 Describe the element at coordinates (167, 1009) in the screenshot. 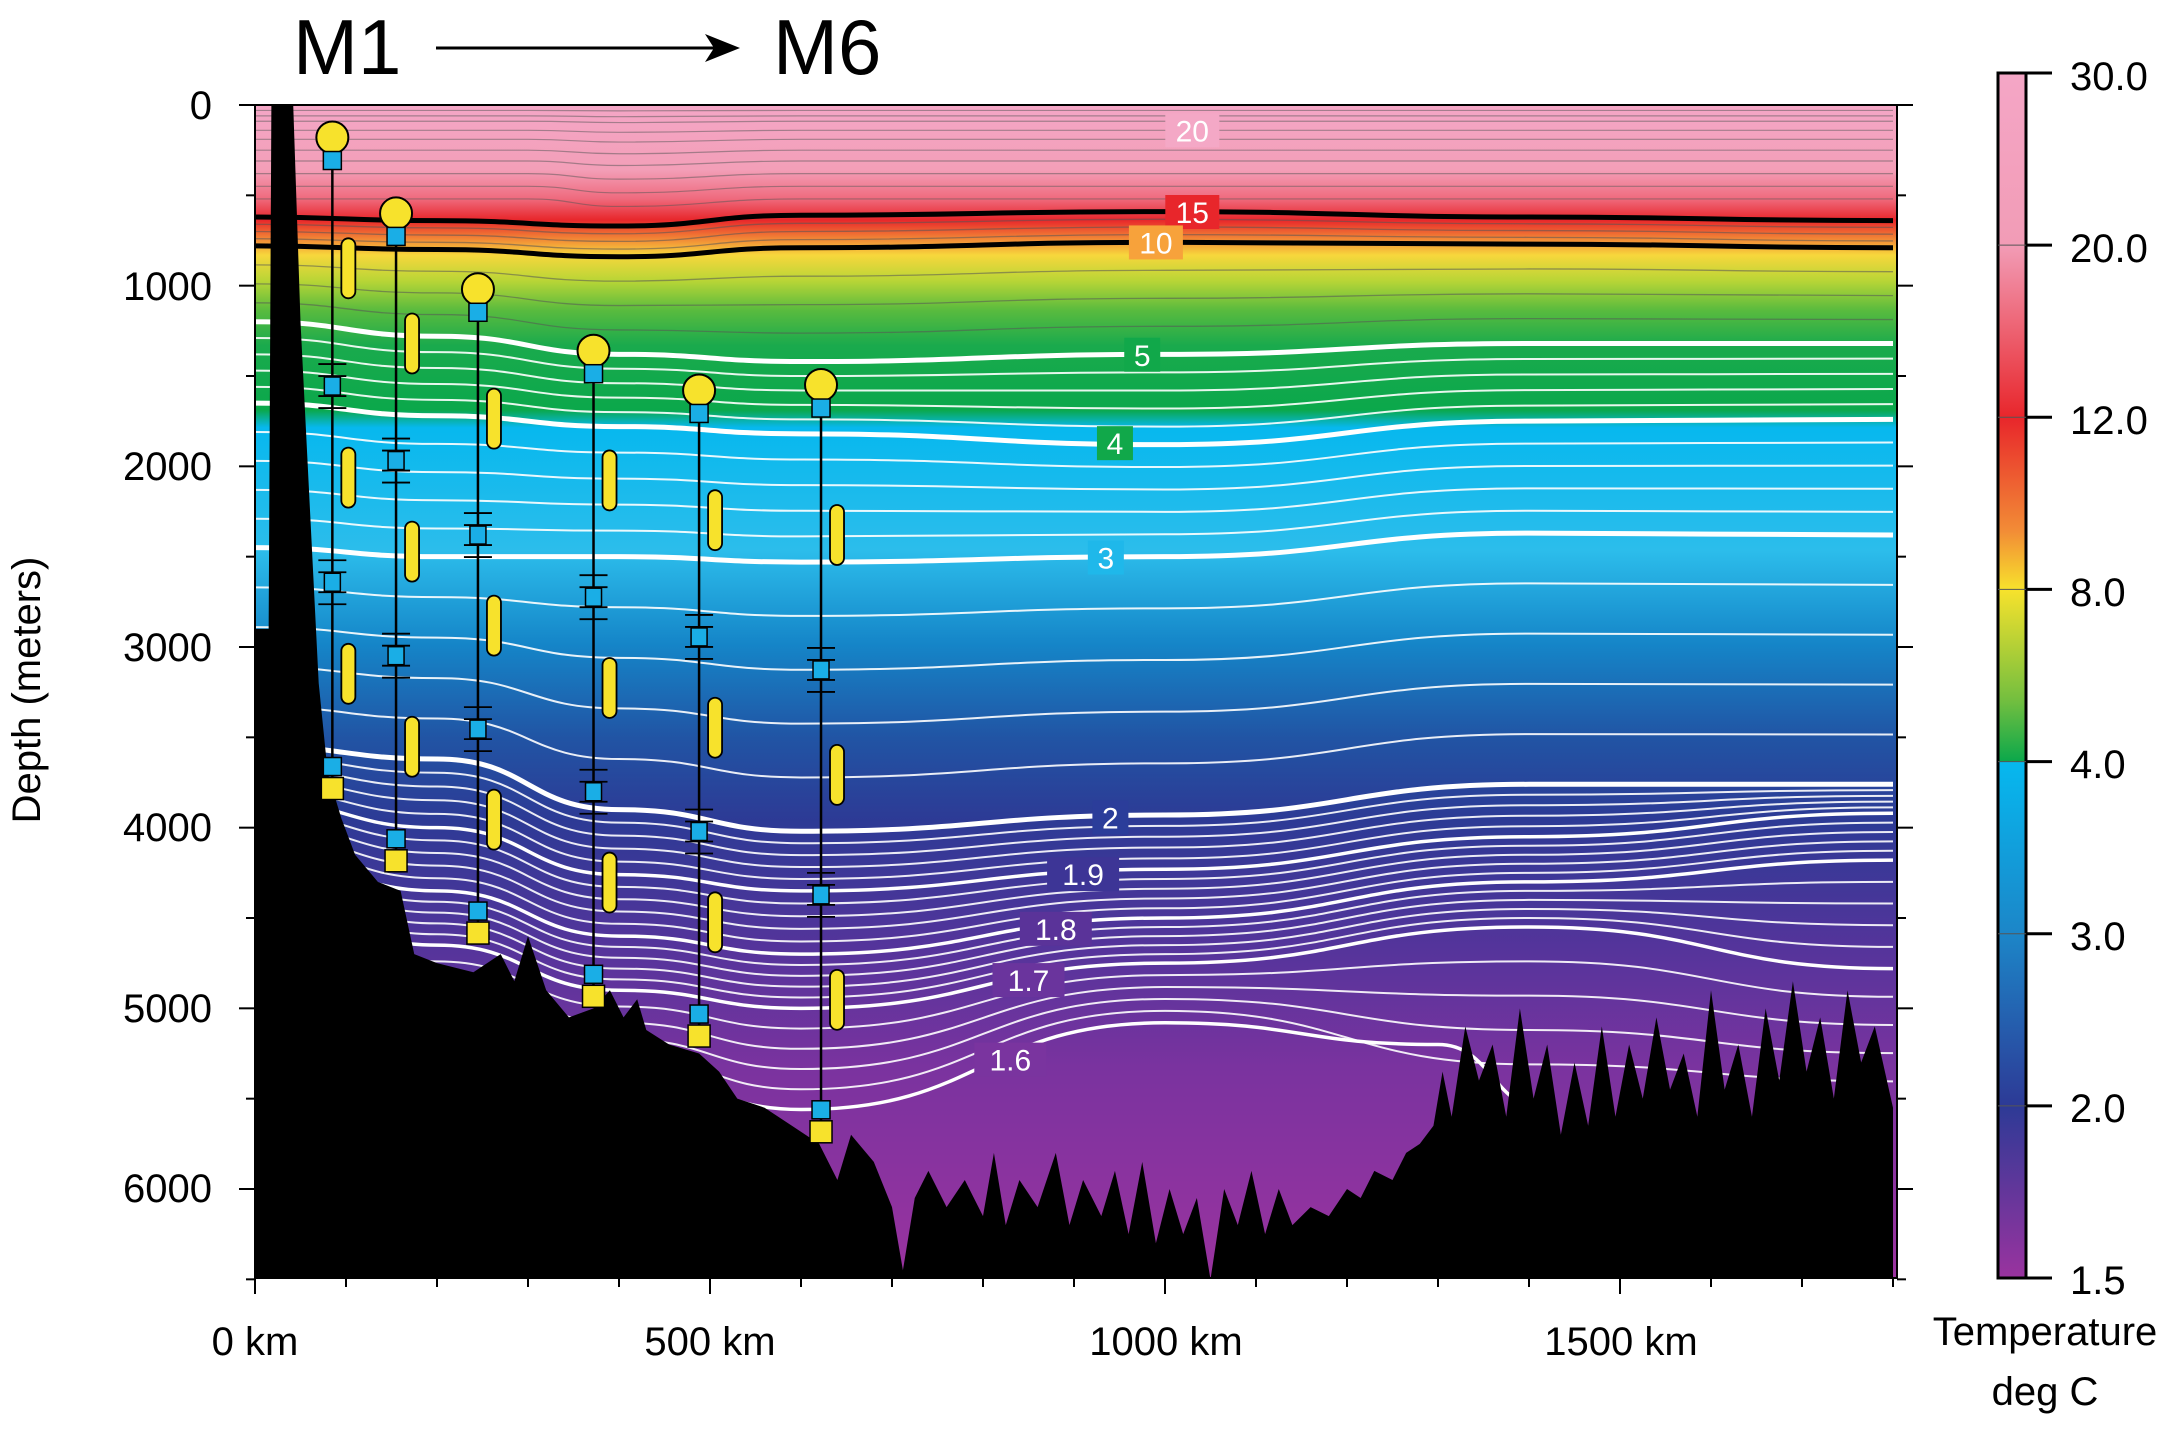

I see `y-tick-label: 5000` at that location.